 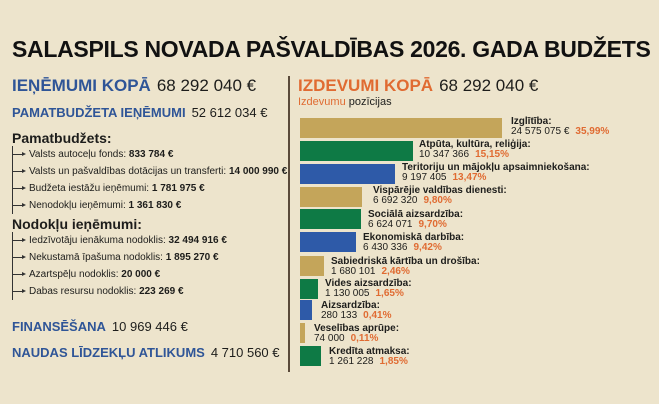 What do you see at coordinates (108, 352) in the screenshot?
I see `cash-balance-label: NAUDAS LĪDZEKĻU ATLIKUMS` at bounding box center [108, 352].